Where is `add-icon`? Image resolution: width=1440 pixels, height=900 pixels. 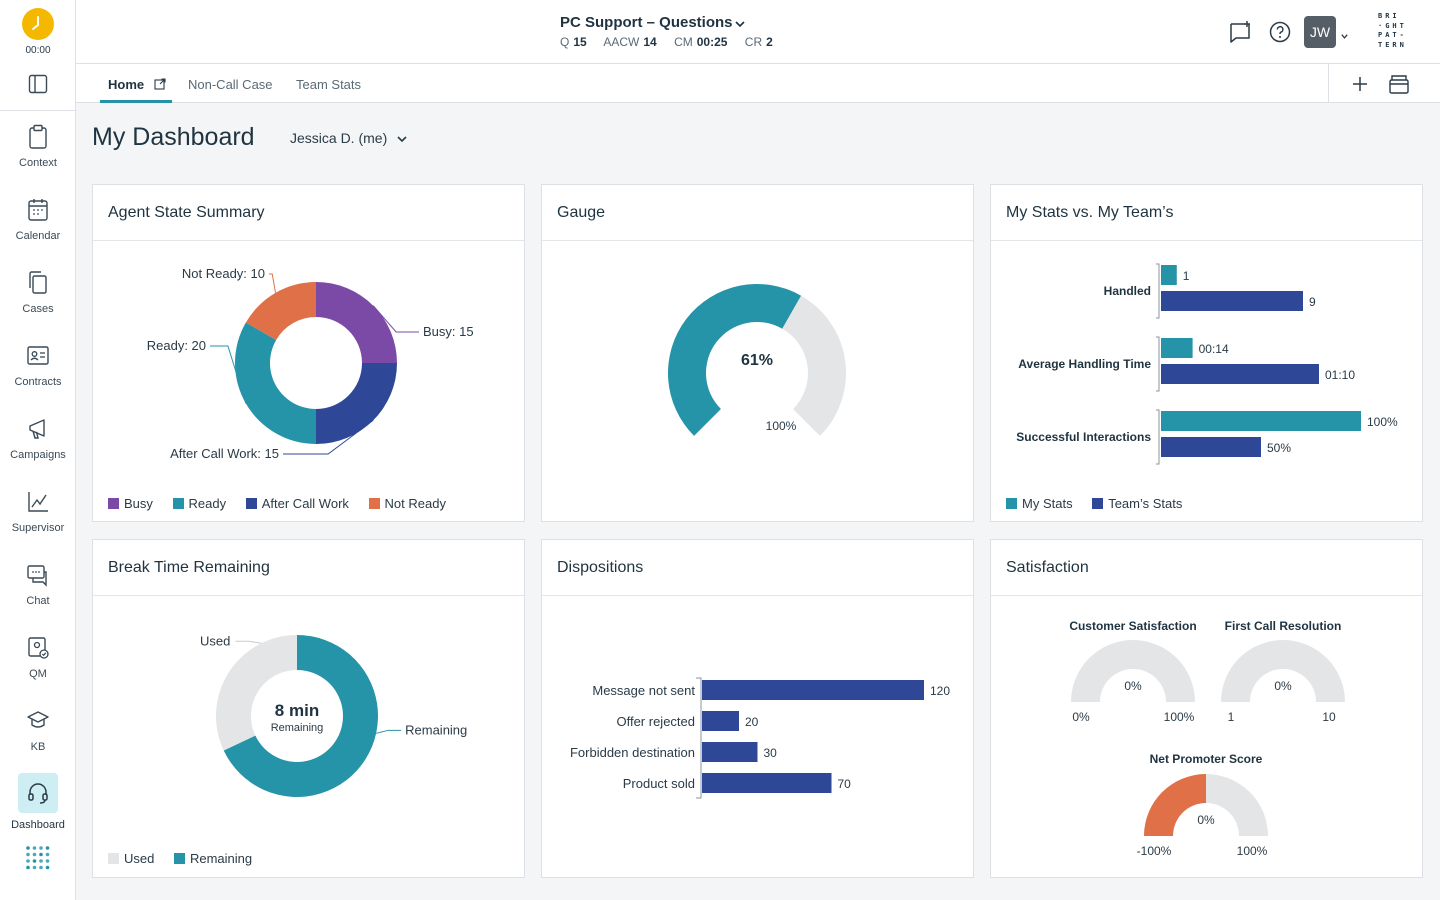 add-icon is located at coordinates (1360, 86).